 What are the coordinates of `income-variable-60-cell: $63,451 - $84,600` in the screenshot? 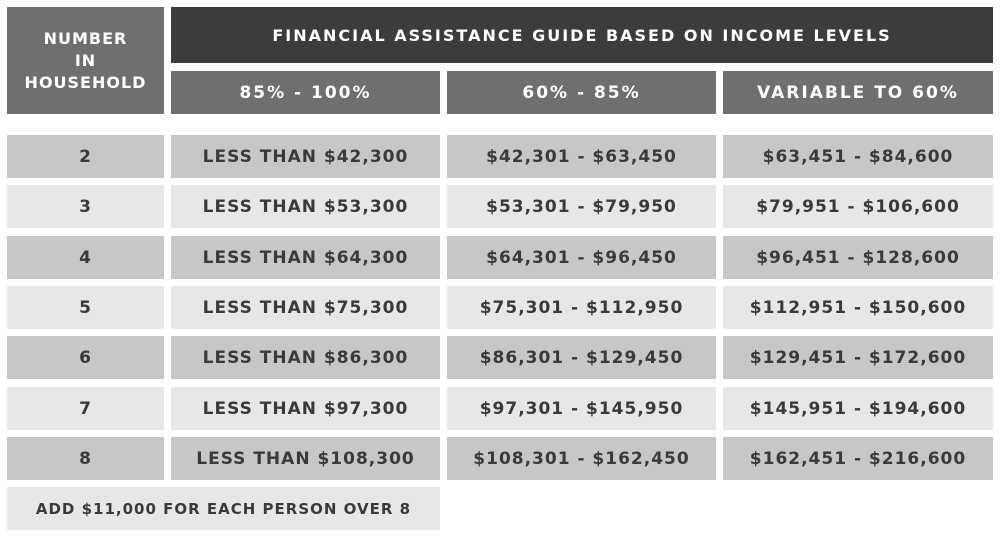 It's located at (858, 156).